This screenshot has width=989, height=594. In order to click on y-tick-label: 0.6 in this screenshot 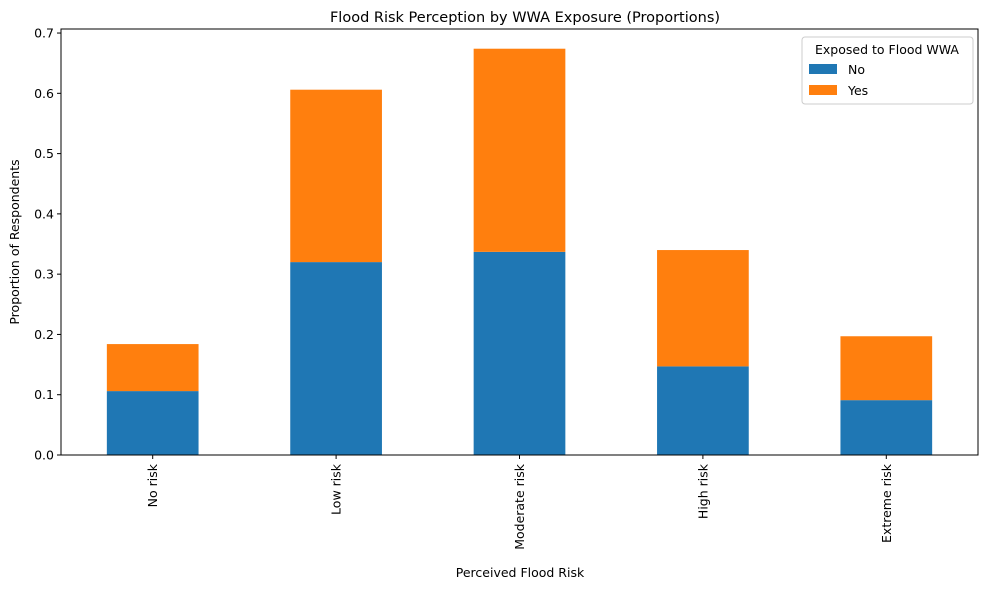, I will do `click(44, 93)`.